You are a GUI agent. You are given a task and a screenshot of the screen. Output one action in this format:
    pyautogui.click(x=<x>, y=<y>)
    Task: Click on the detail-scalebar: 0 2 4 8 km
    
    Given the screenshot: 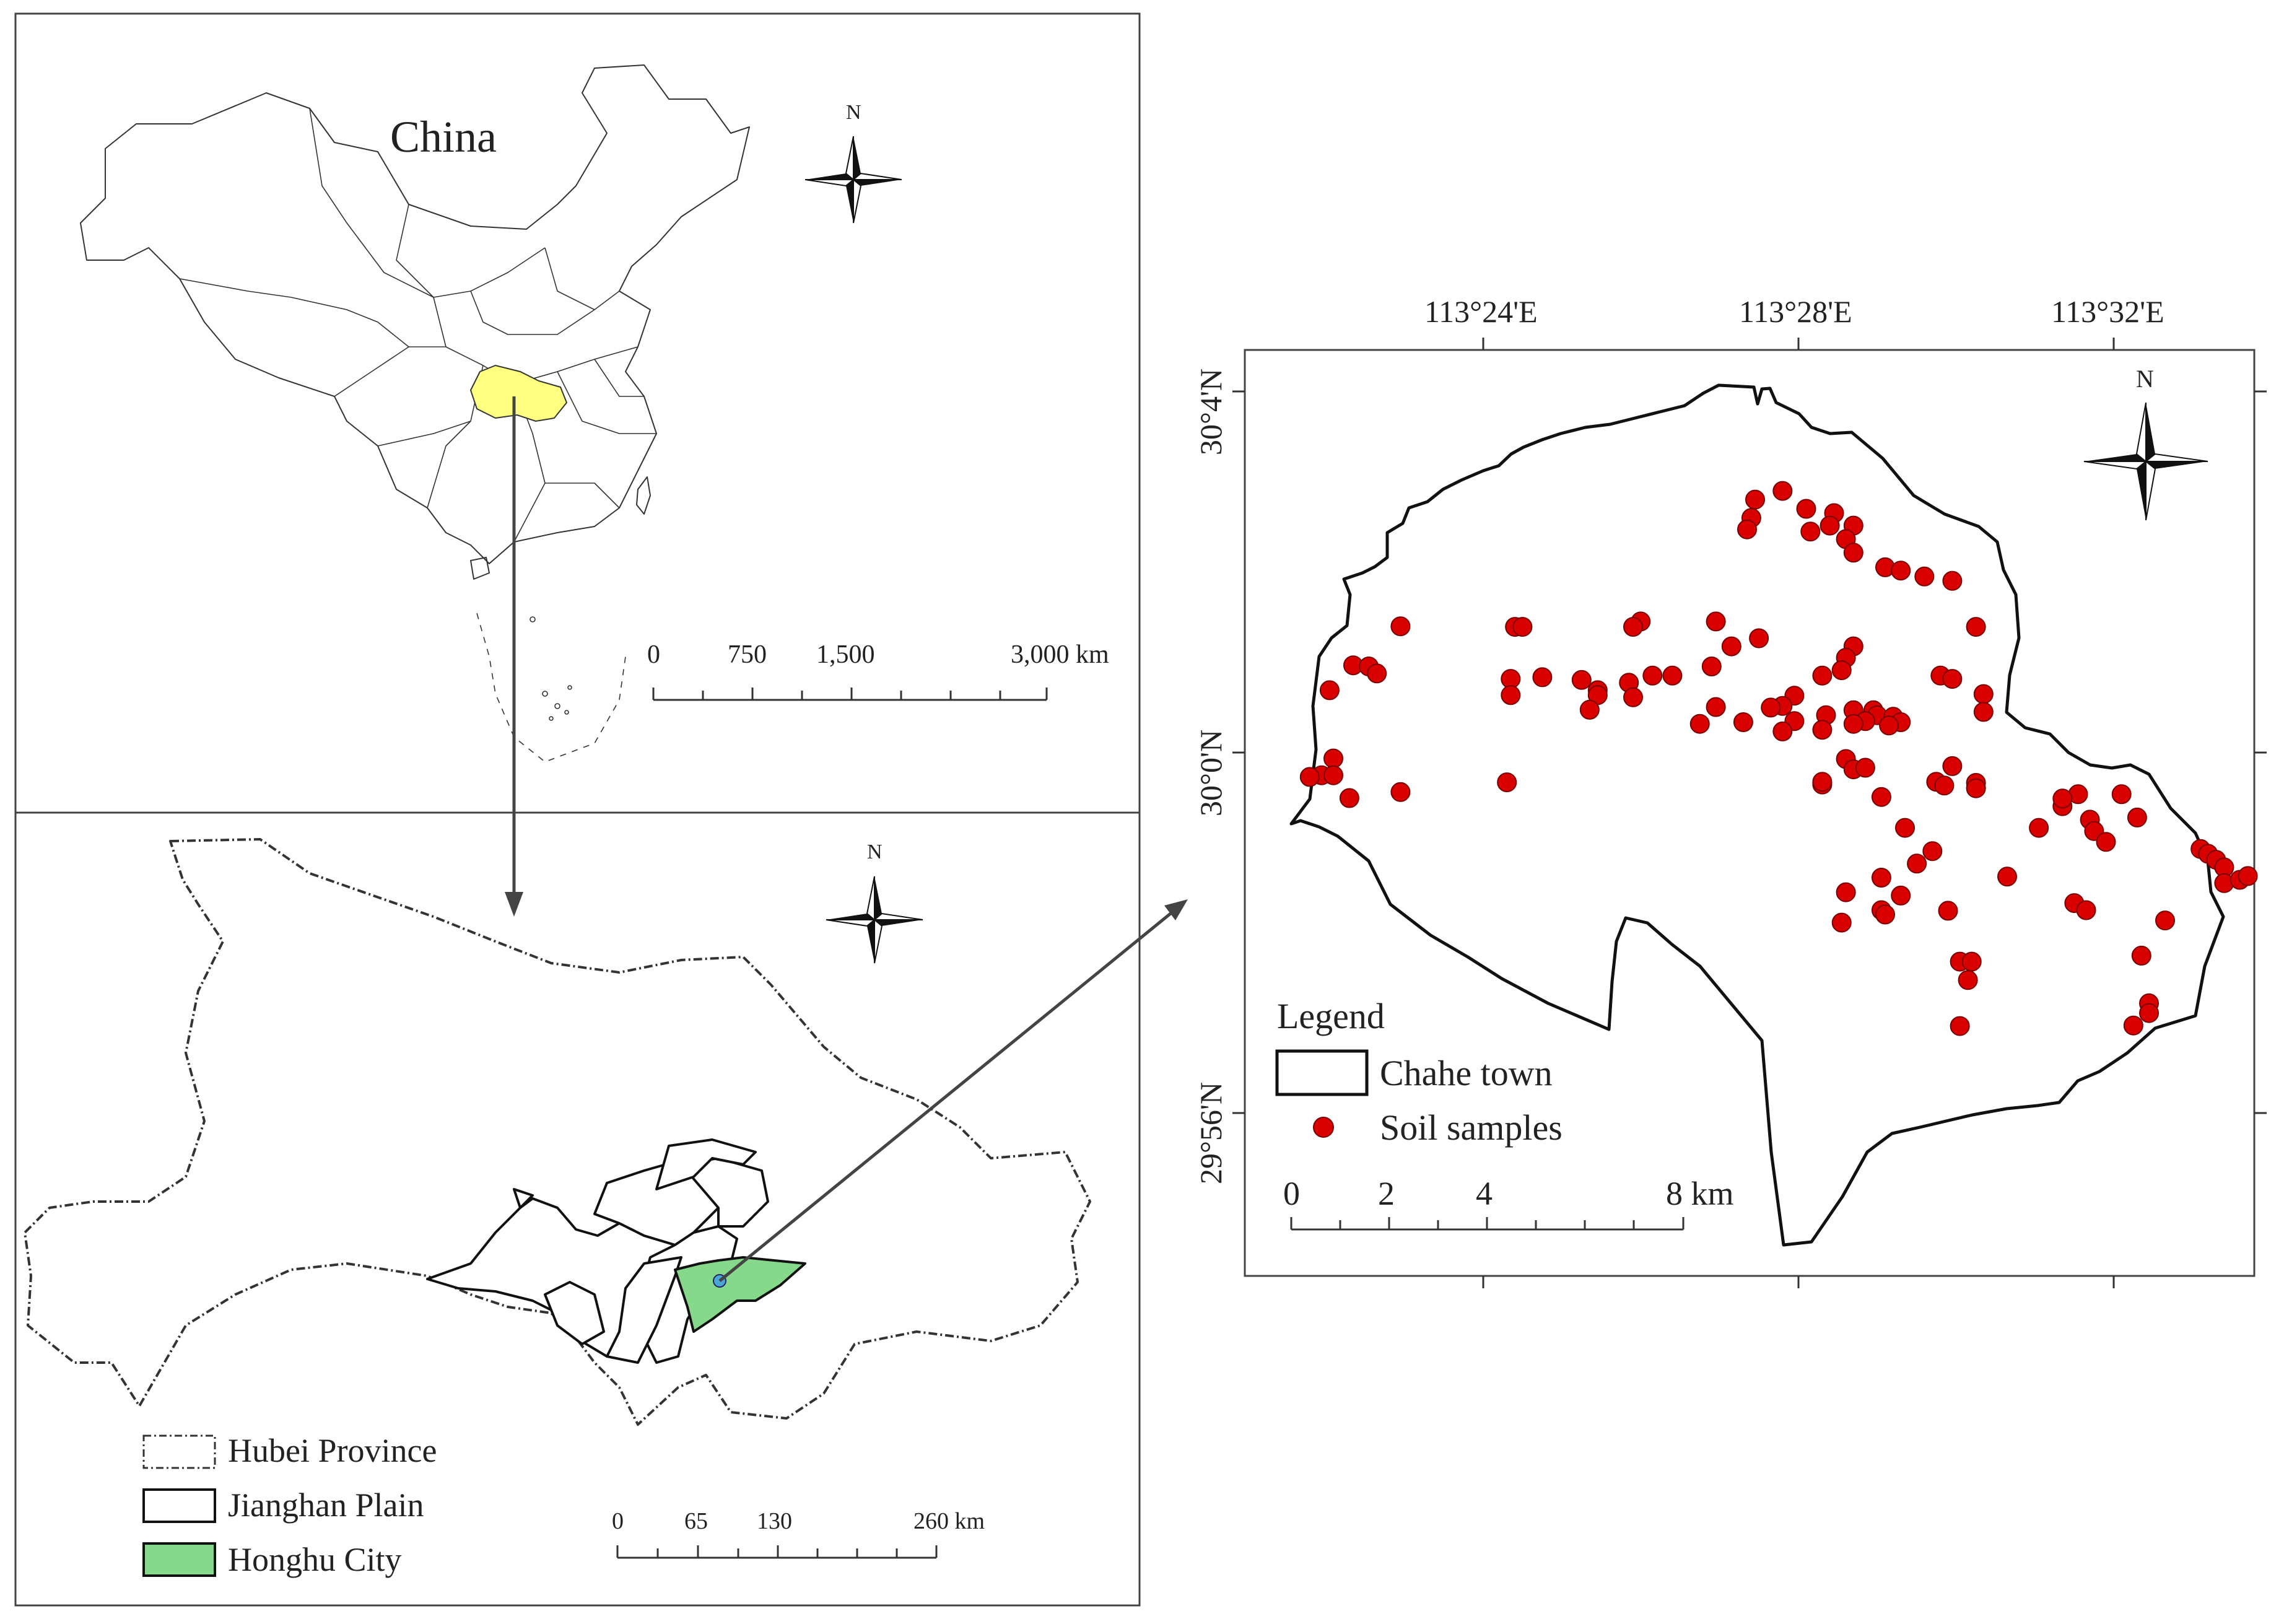 What is the action you would take?
    pyautogui.click(x=1509, y=1203)
    